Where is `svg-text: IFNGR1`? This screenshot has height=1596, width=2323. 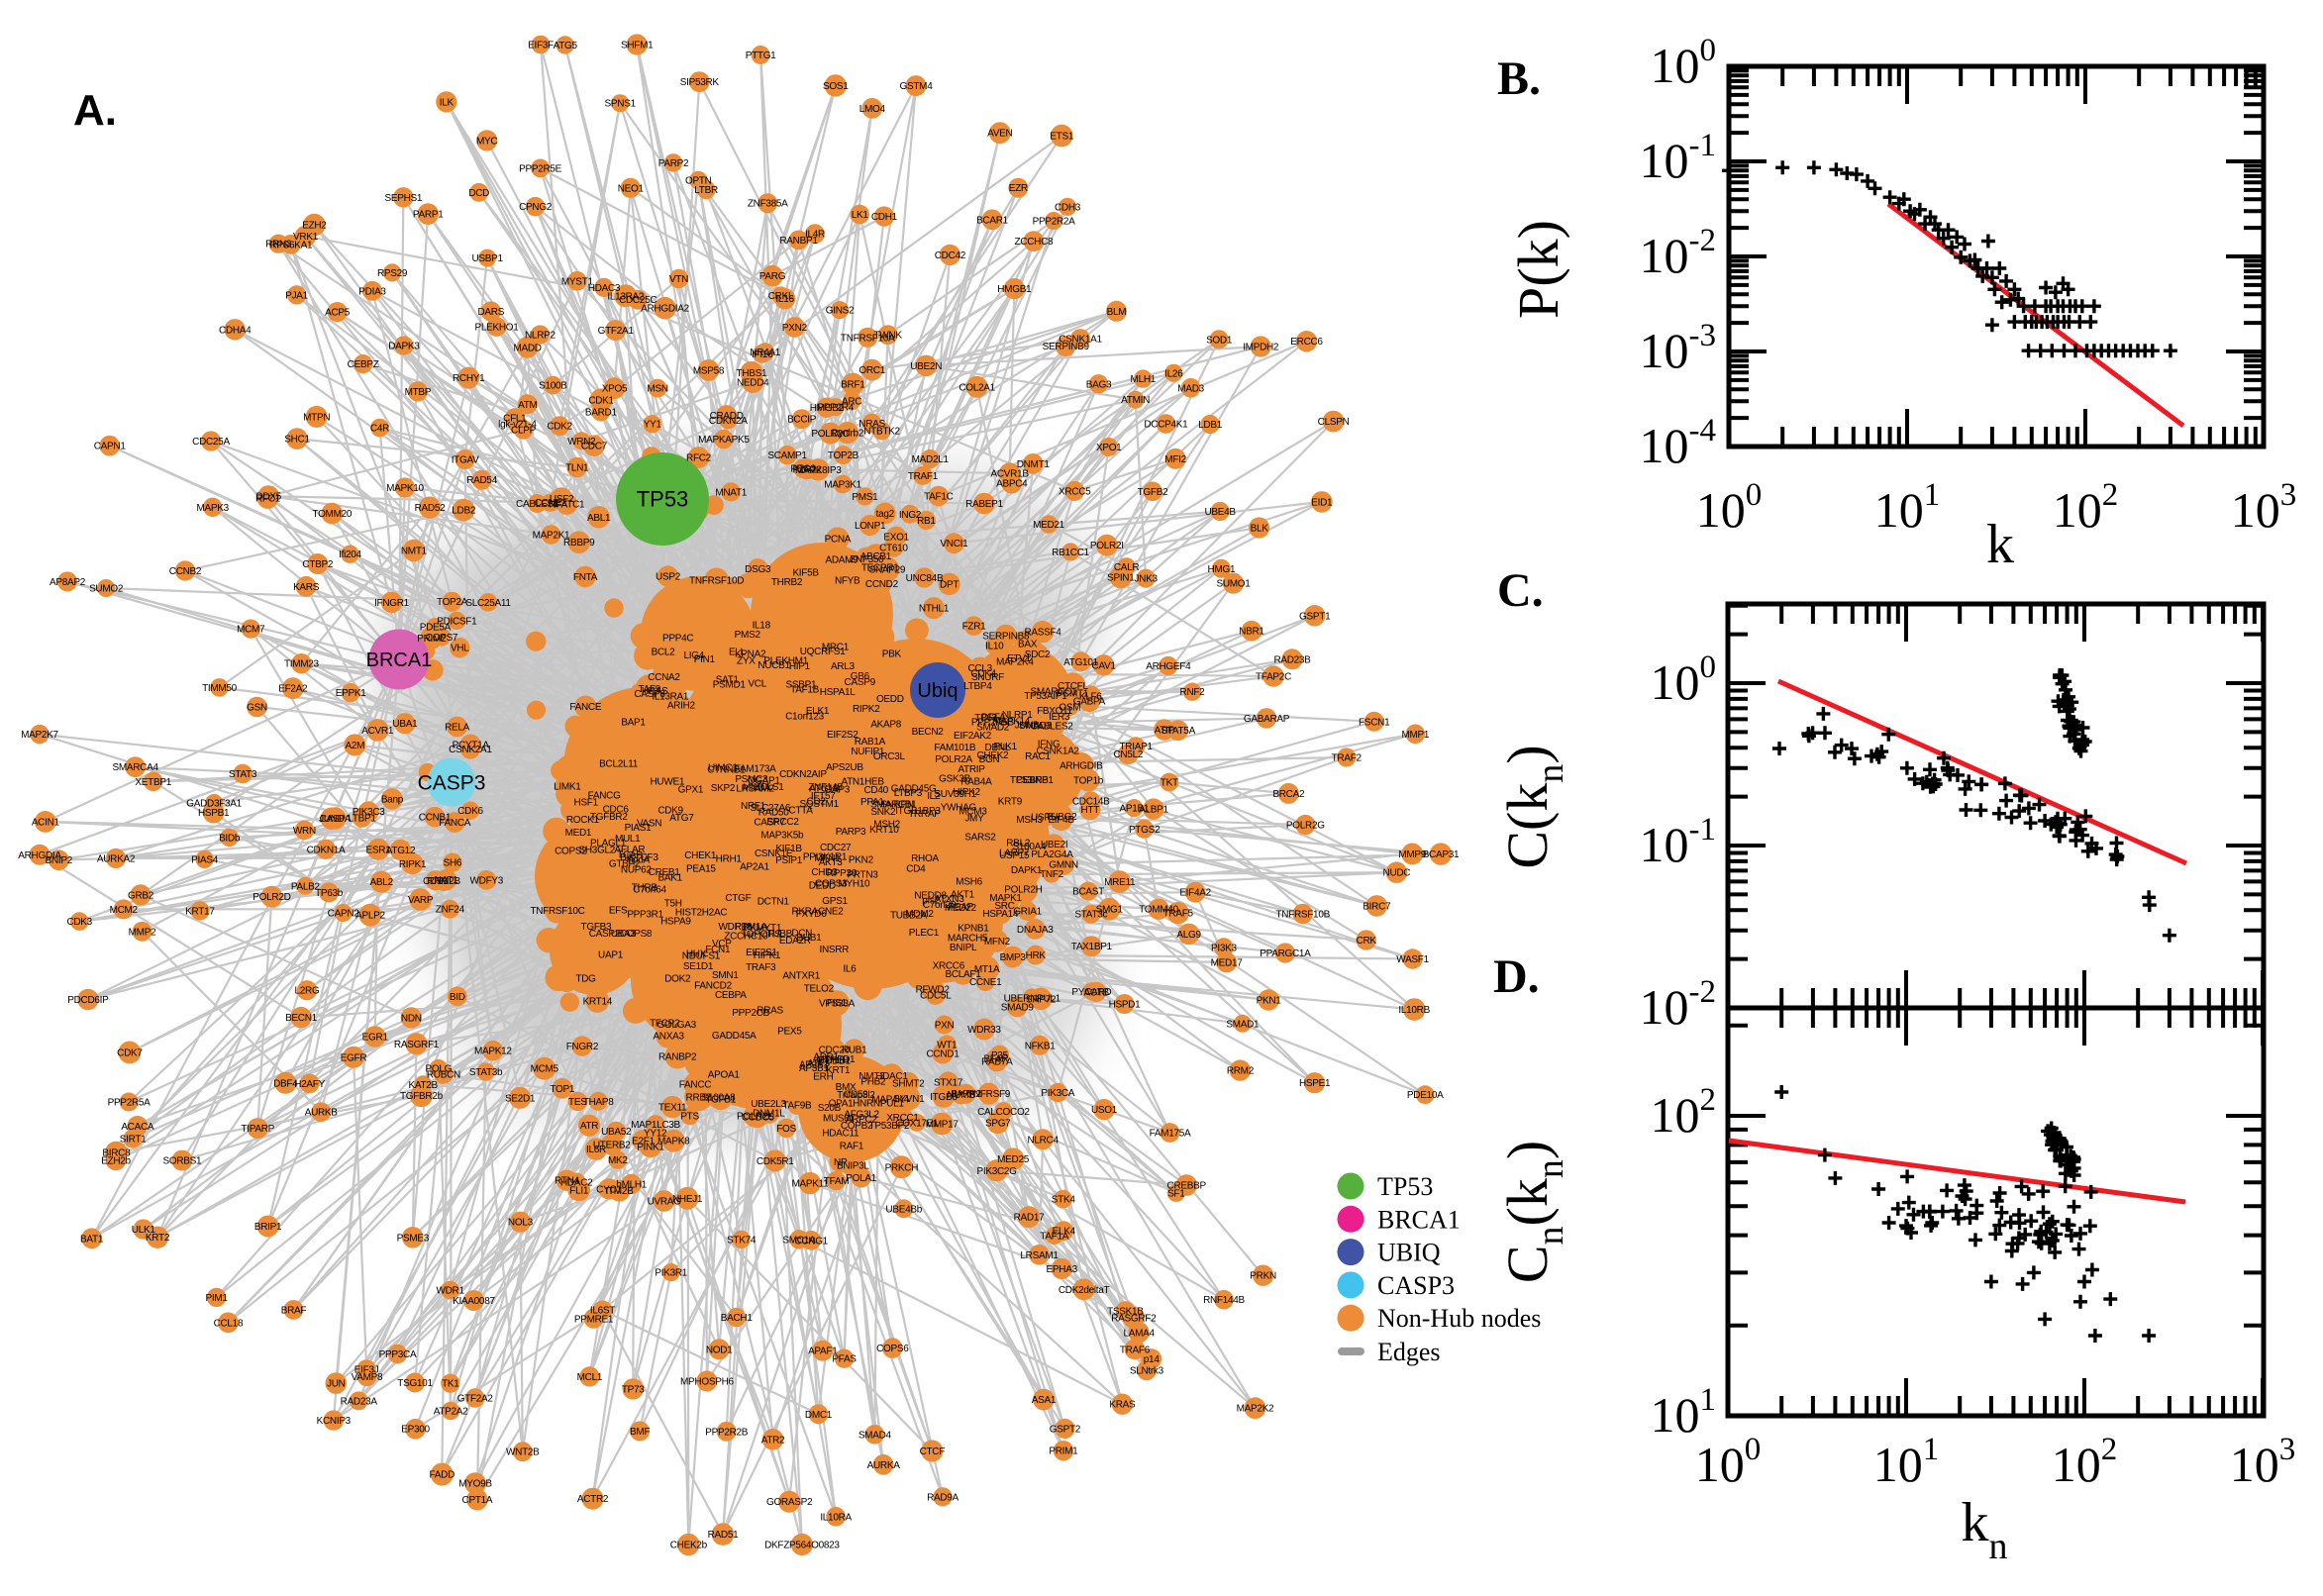 svg-text: IFNGR1 is located at coordinates (392, 603).